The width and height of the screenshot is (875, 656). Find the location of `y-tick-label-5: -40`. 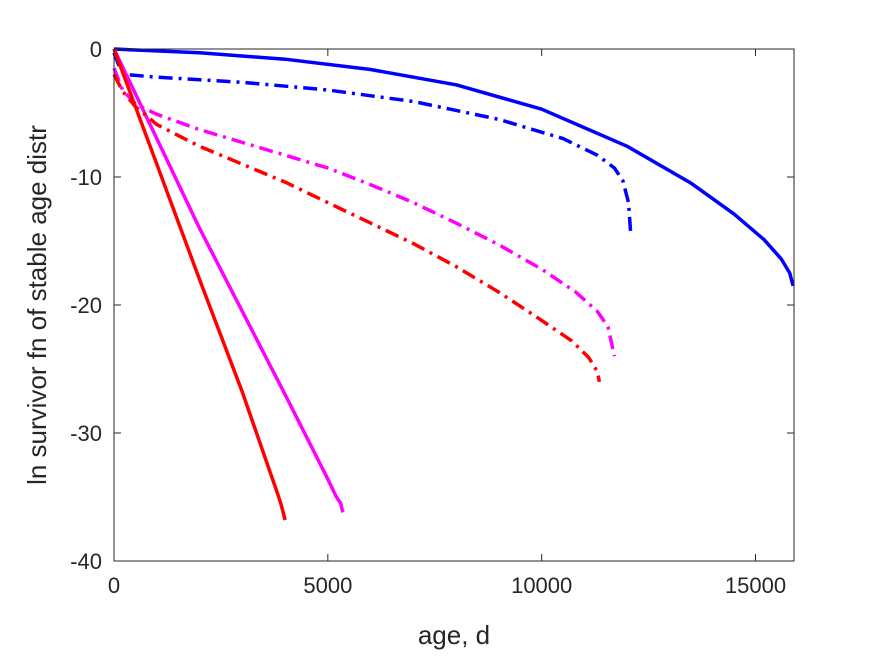

y-tick-label-5: -40 is located at coordinates (86, 561).